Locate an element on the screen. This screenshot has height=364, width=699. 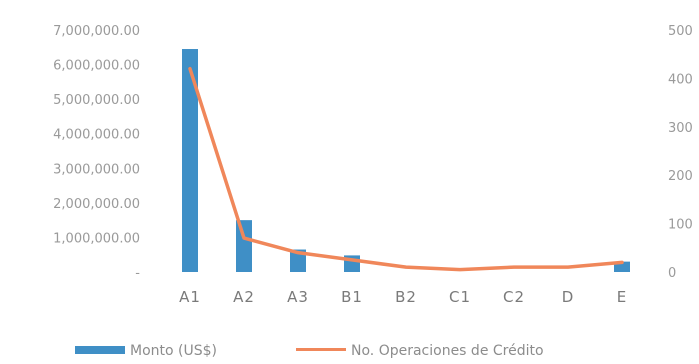
right-tick-label: 0 is located at coordinates (672, 273).